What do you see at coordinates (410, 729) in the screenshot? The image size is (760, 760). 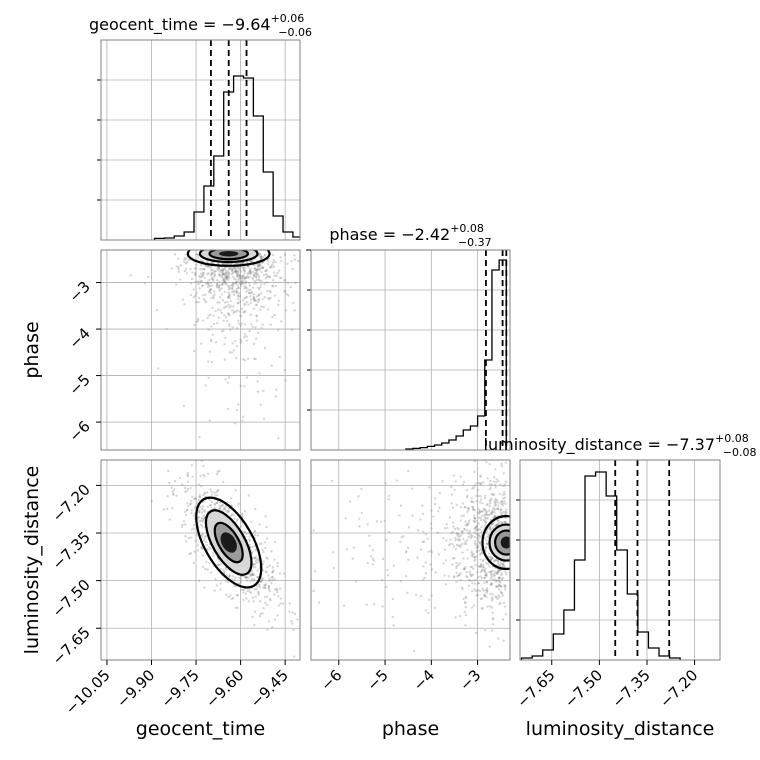 I see `x-axis-label-phase: phase` at bounding box center [410, 729].